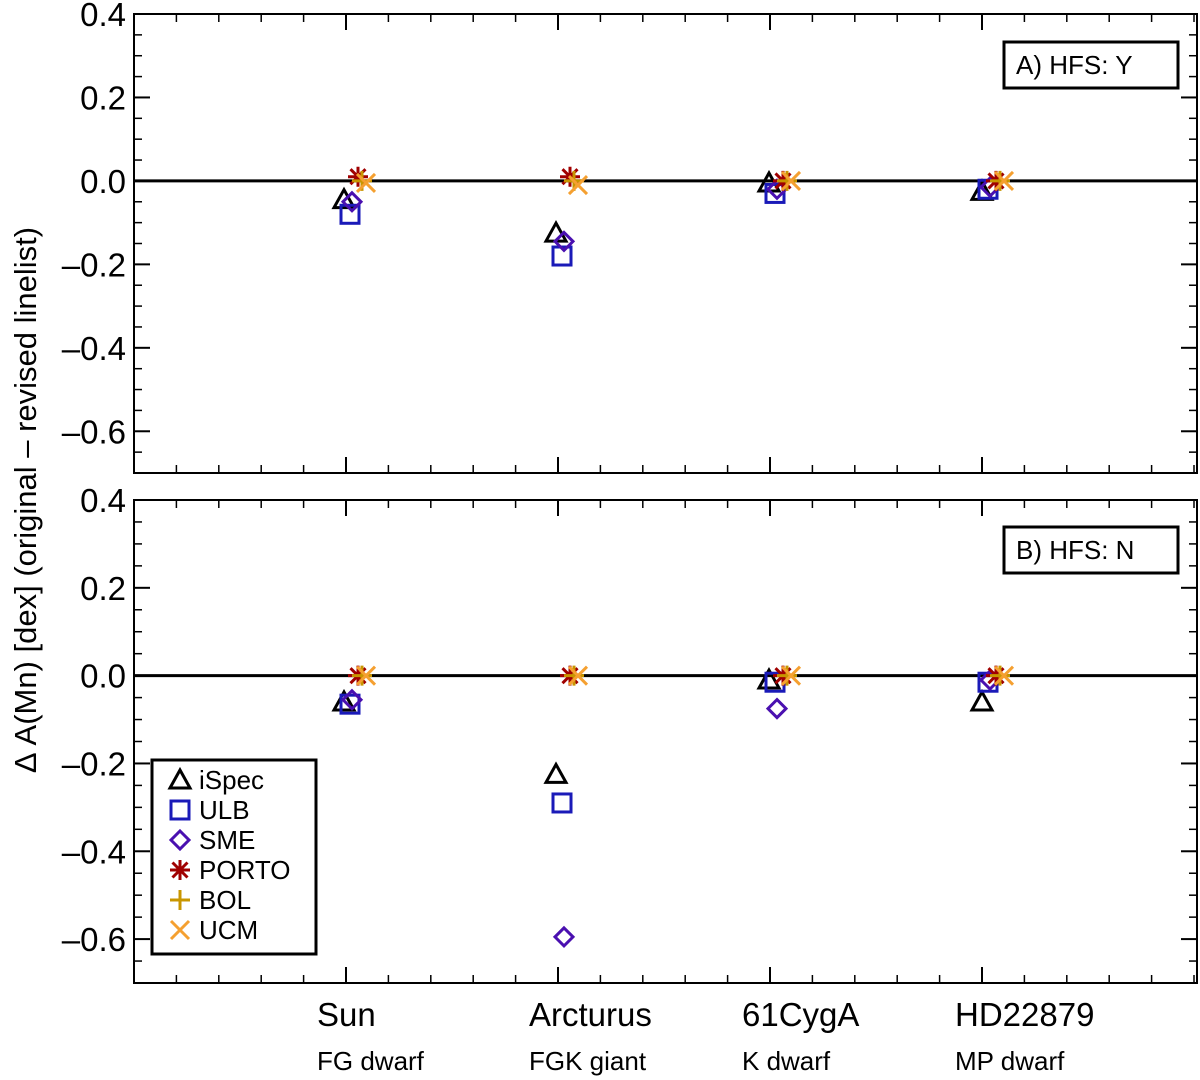 The width and height of the screenshot is (1200, 1080). What do you see at coordinates (224, 810) in the screenshot?
I see `legend-label-ulb: ULB` at bounding box center [224, 810].